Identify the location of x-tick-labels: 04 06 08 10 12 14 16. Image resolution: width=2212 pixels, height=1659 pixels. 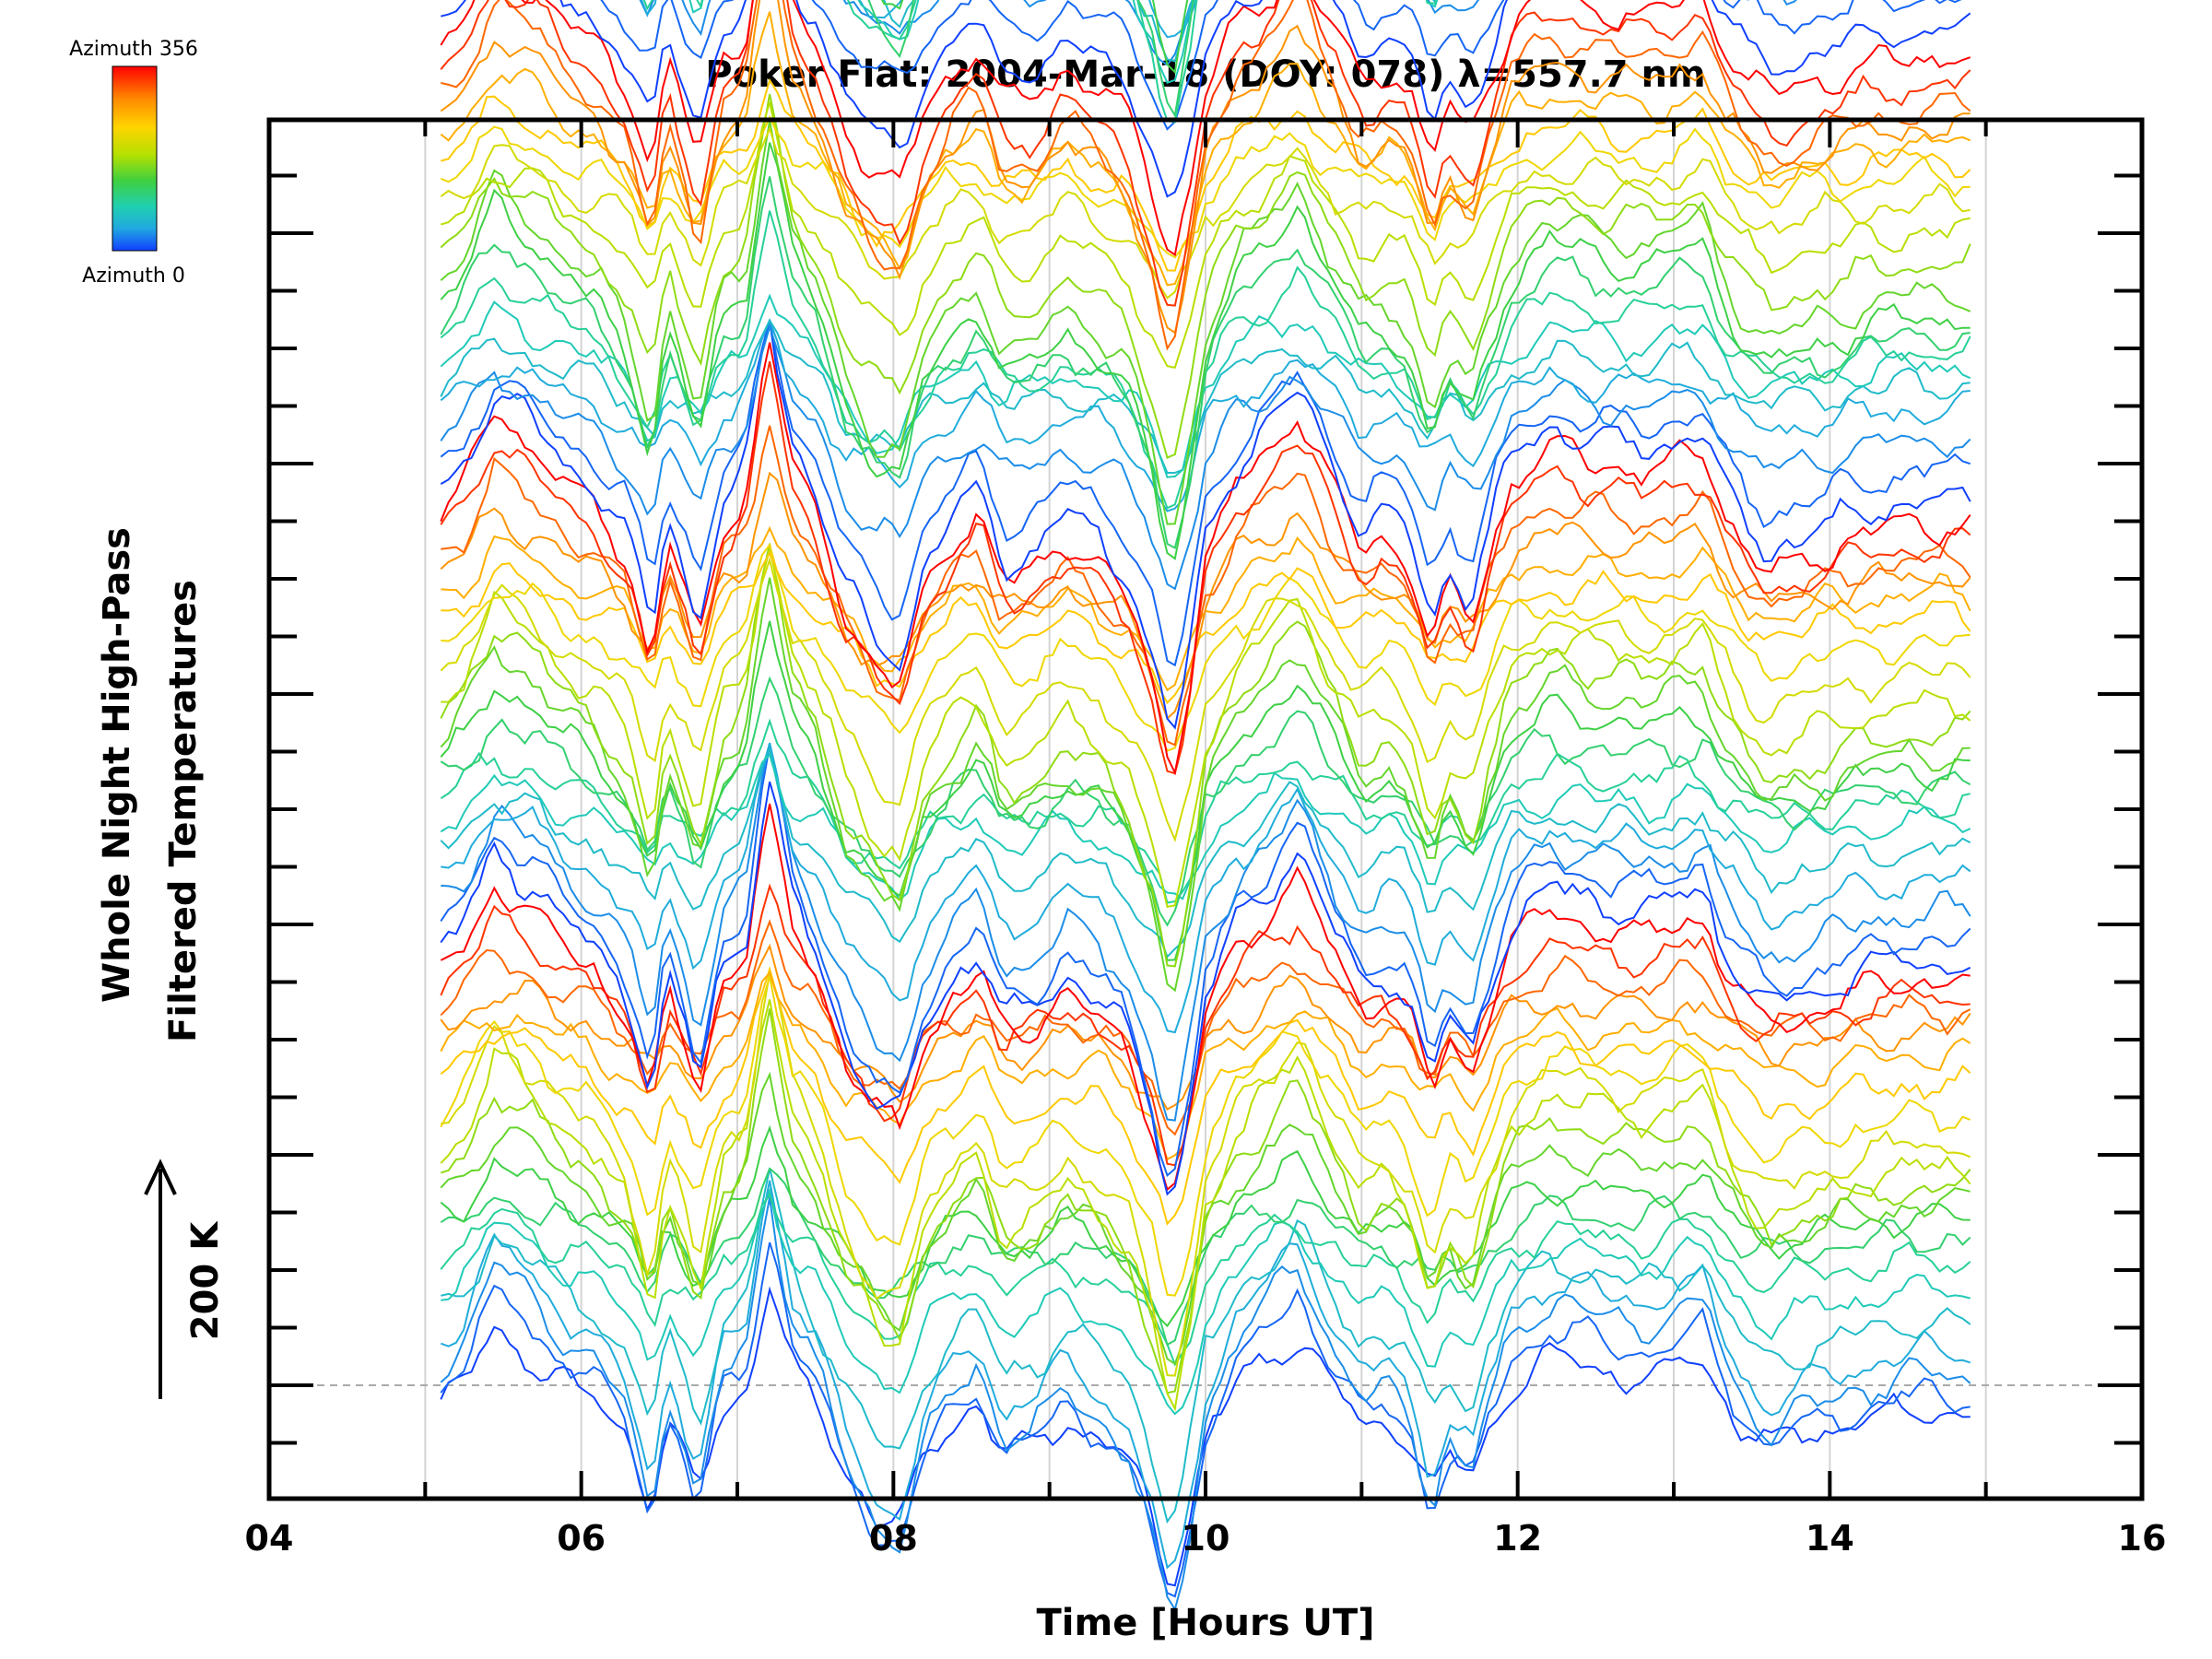
(1206, 1538).